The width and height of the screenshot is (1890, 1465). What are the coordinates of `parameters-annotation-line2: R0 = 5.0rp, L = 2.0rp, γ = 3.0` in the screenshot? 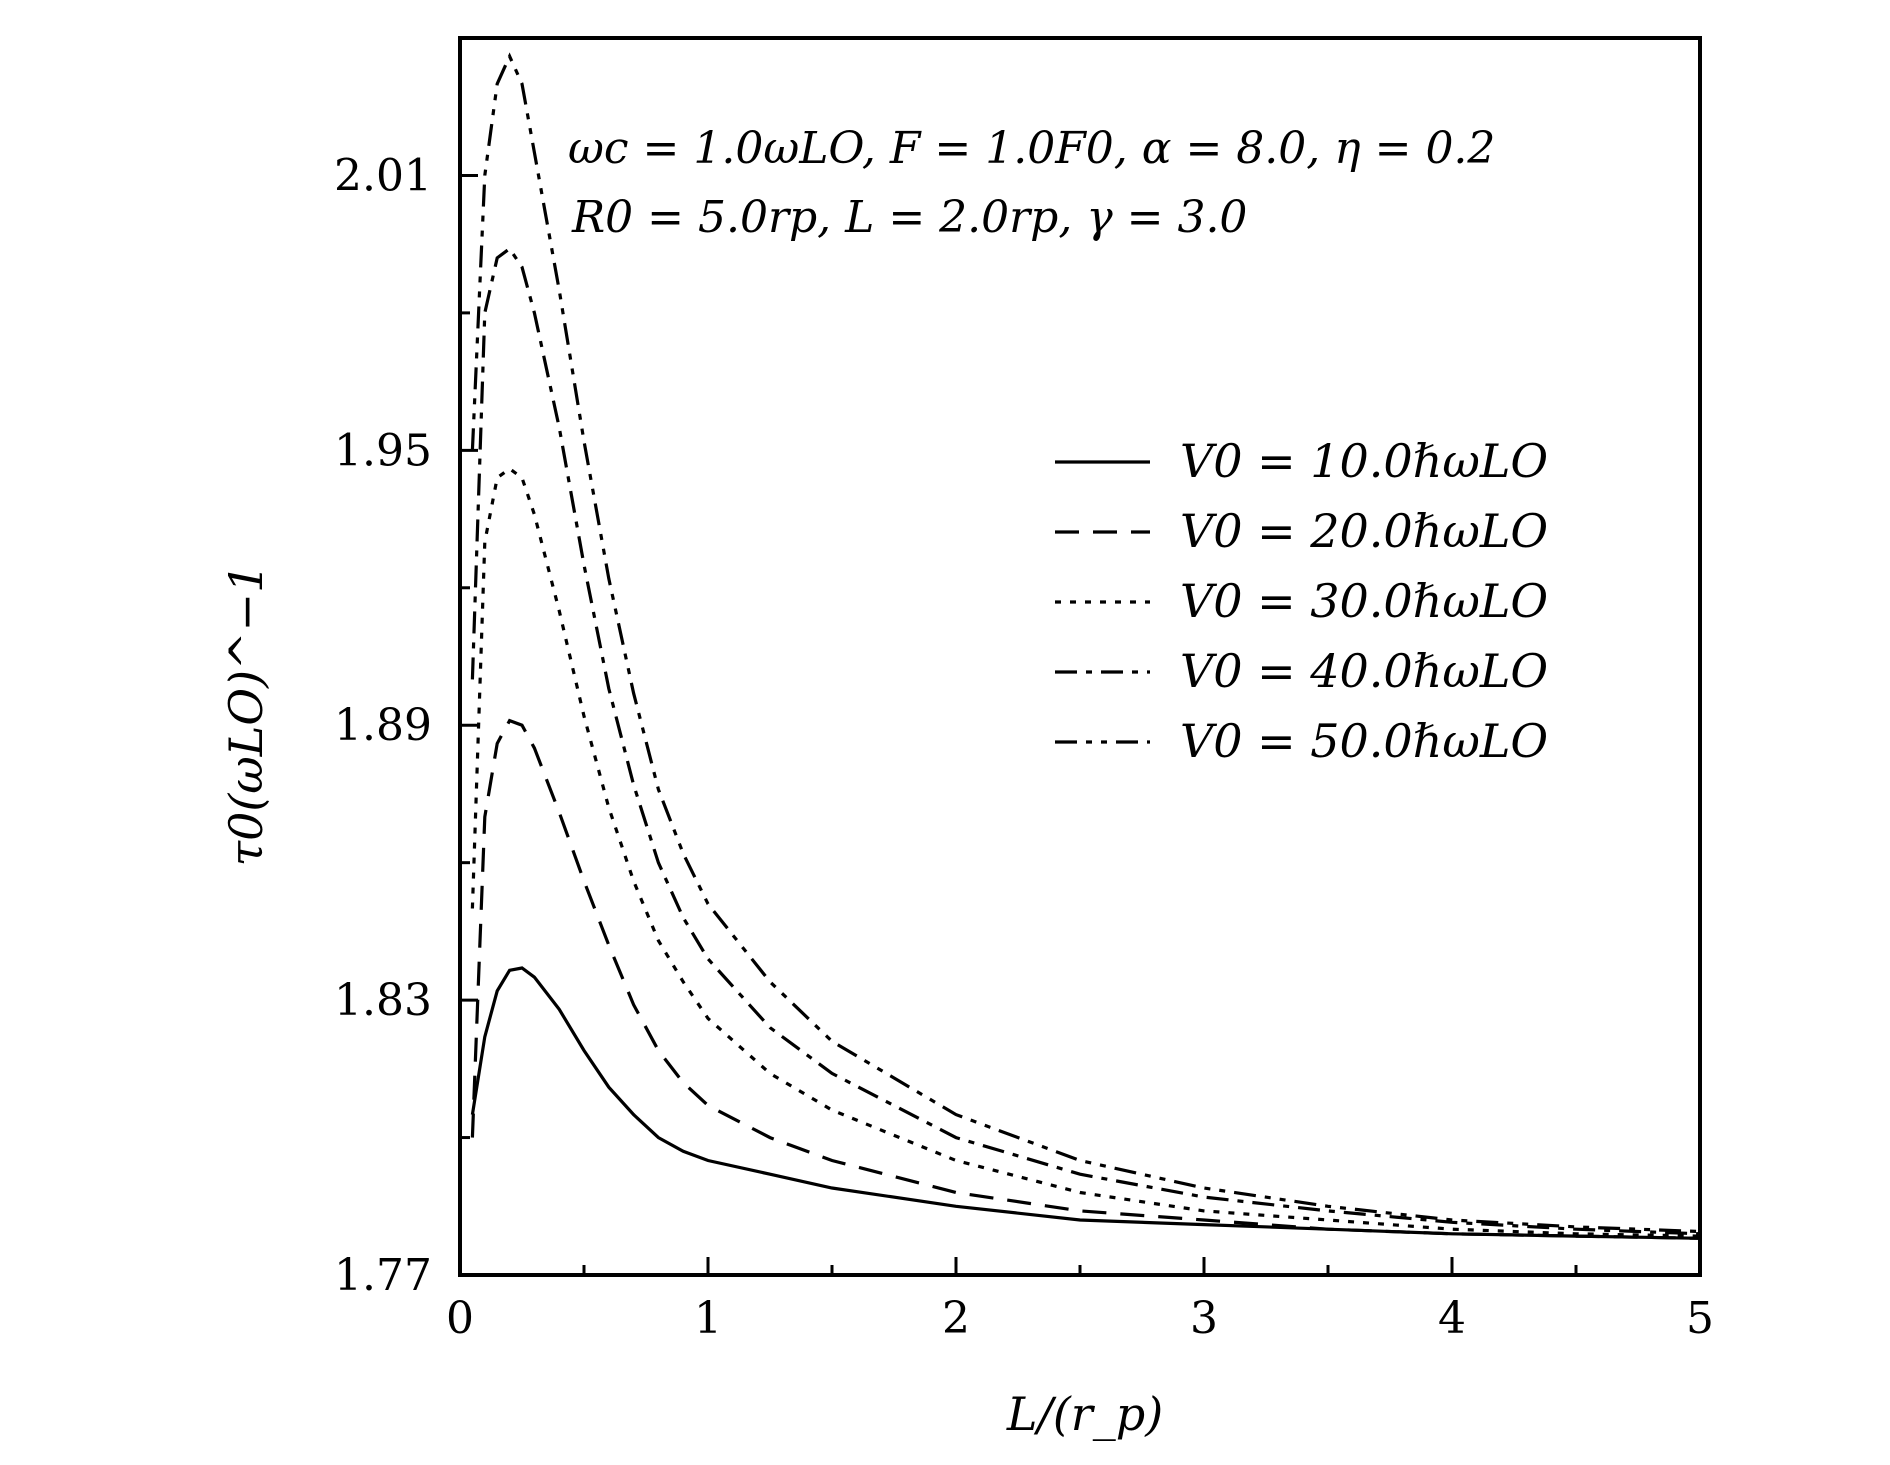 It's located at (909, 217).